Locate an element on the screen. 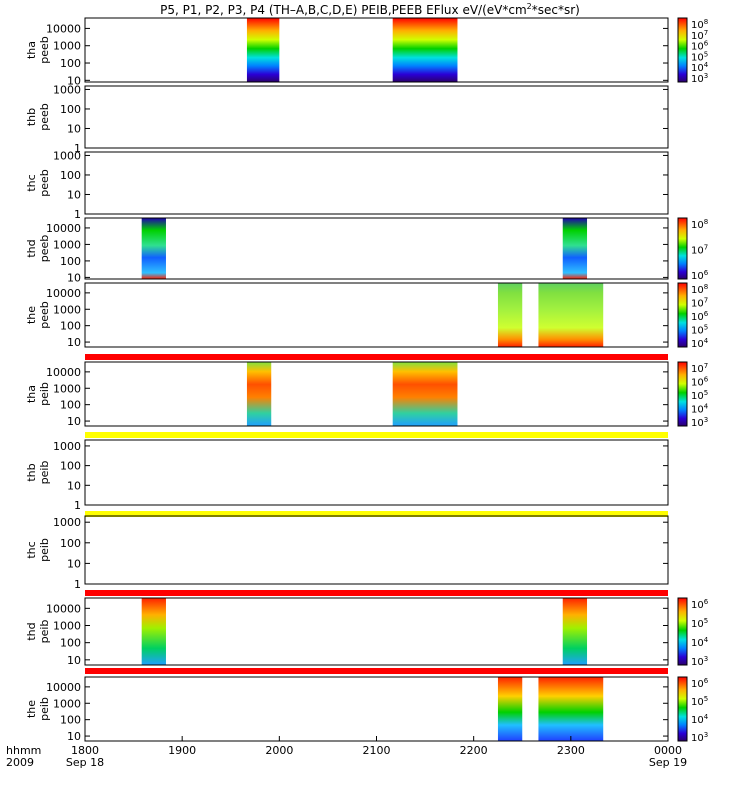 Image resolution: width=750 pixels, height=804 pixels. panel-label-probe: thb is located at coordinates (31, 117).